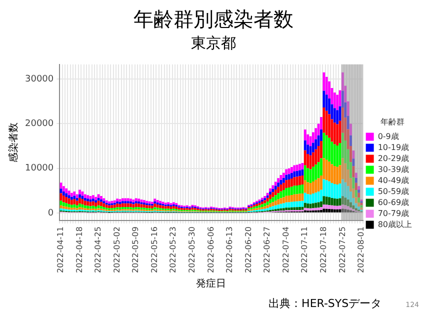  What do you see at coordinates (394, 158) in the screenshot?
I see `legend-label: 20-29歳` at bounding box center [394, 158].